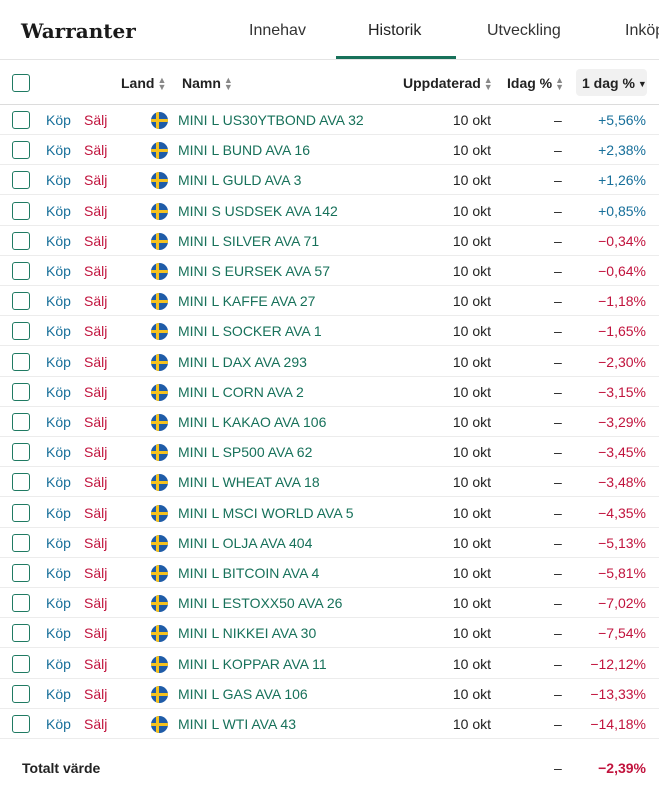 This screenshot has width=659, height=798. I want to click on column-uppdaterad: Uppdaterad ▲ ▼, so click(448, 84).